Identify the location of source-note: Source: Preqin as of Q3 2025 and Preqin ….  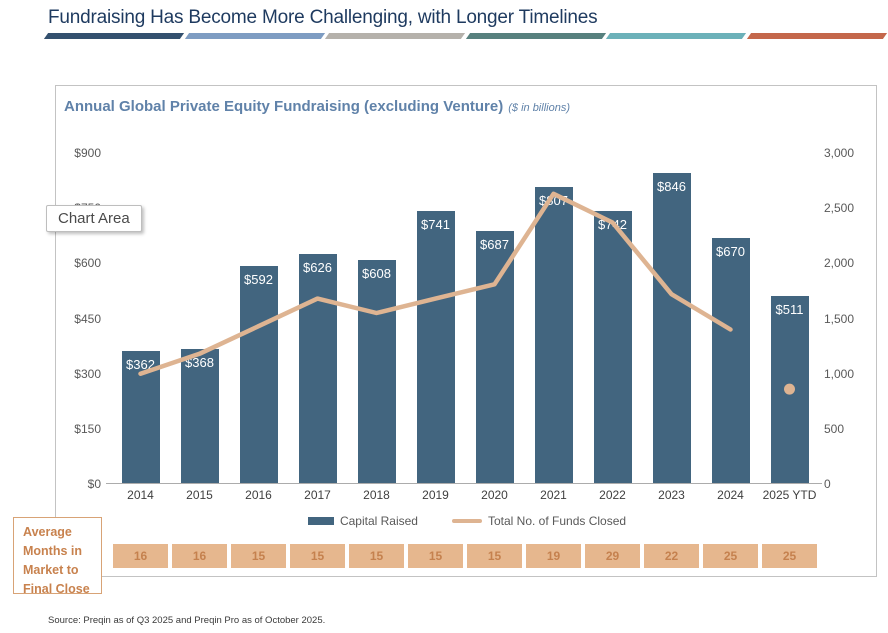
(187, 620).